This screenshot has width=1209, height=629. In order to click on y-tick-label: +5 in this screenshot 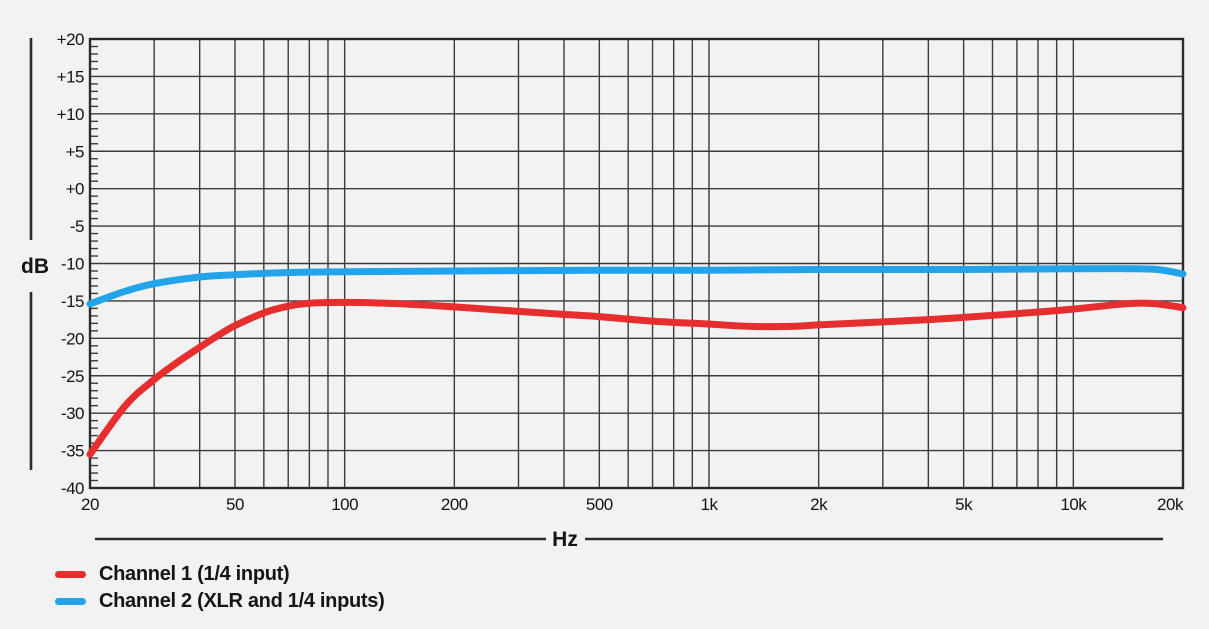, I will do `click(75, 151)`.